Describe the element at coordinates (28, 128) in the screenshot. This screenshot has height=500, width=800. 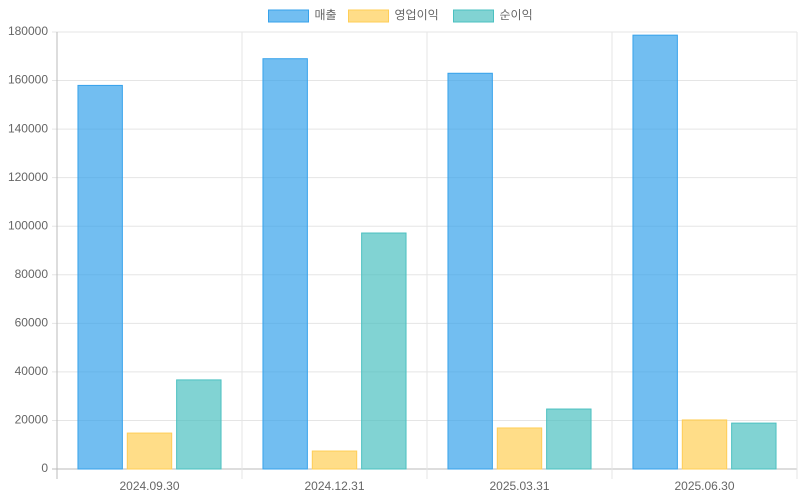
I see `y-tick-label: 140000` at that location.